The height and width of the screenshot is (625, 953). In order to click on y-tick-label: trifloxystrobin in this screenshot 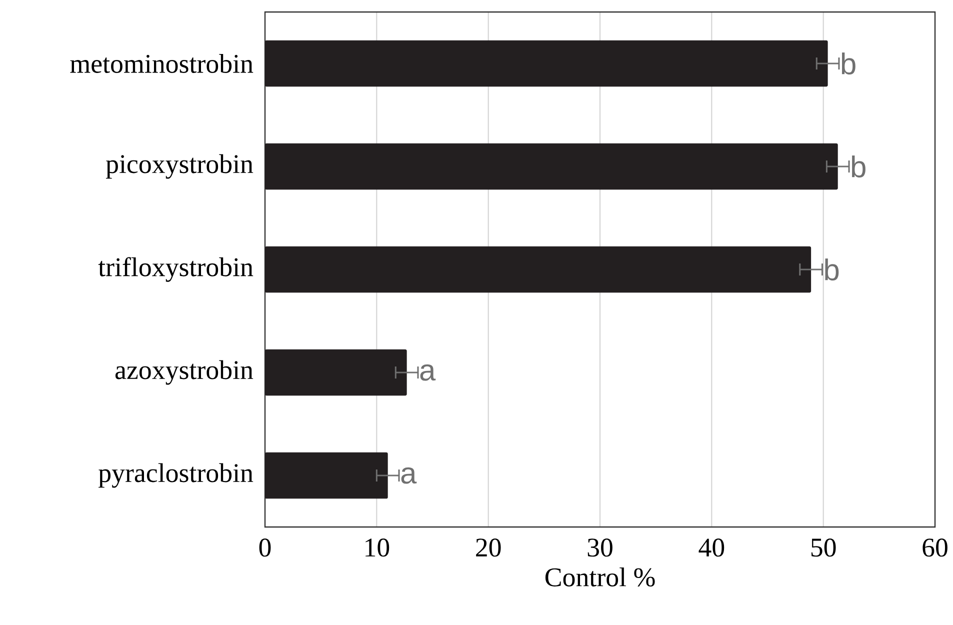, I will do `click(176, 269)`.